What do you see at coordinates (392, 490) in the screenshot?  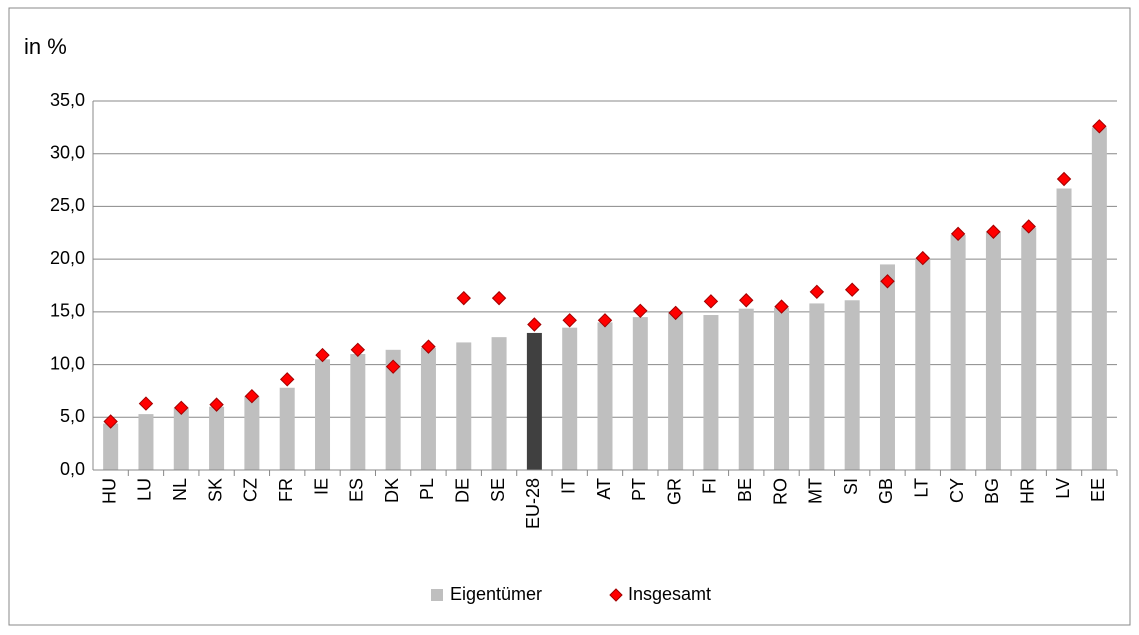 I see `x-tick-label: DK` at bounding box center [392, 490].